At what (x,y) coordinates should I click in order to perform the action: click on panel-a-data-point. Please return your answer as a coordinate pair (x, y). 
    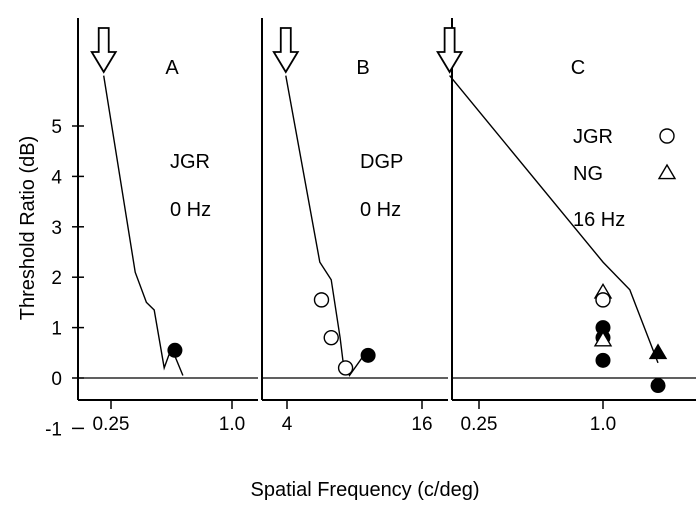
    Looking at the image, I should click on (175, 350).